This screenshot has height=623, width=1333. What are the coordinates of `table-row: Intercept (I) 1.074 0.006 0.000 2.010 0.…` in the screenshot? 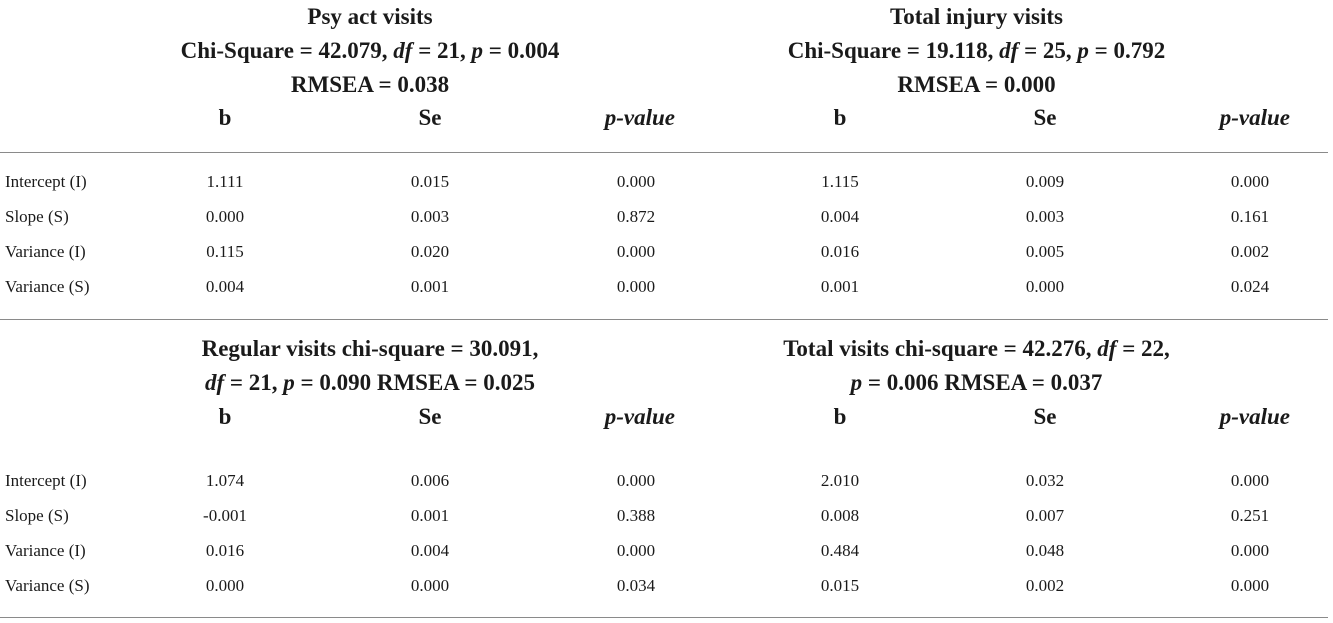 It's located at (637, 480).